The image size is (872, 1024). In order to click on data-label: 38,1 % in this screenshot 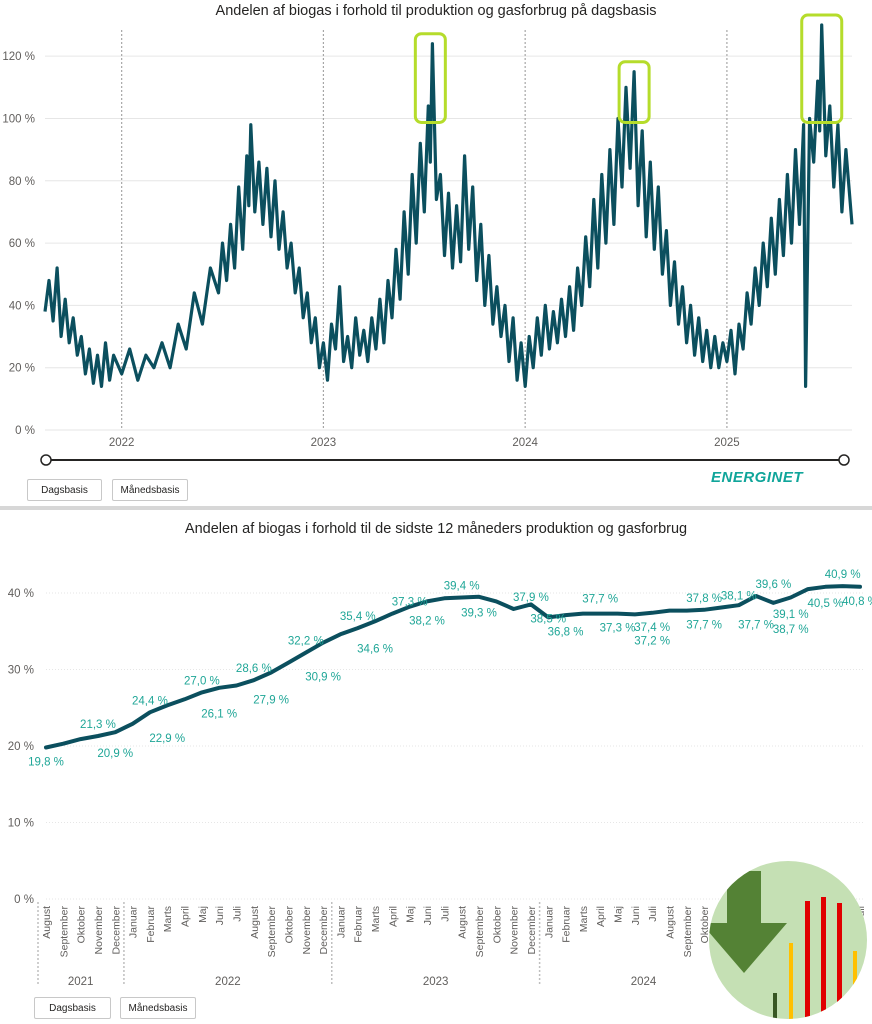, I will do `click(739, 596)`.